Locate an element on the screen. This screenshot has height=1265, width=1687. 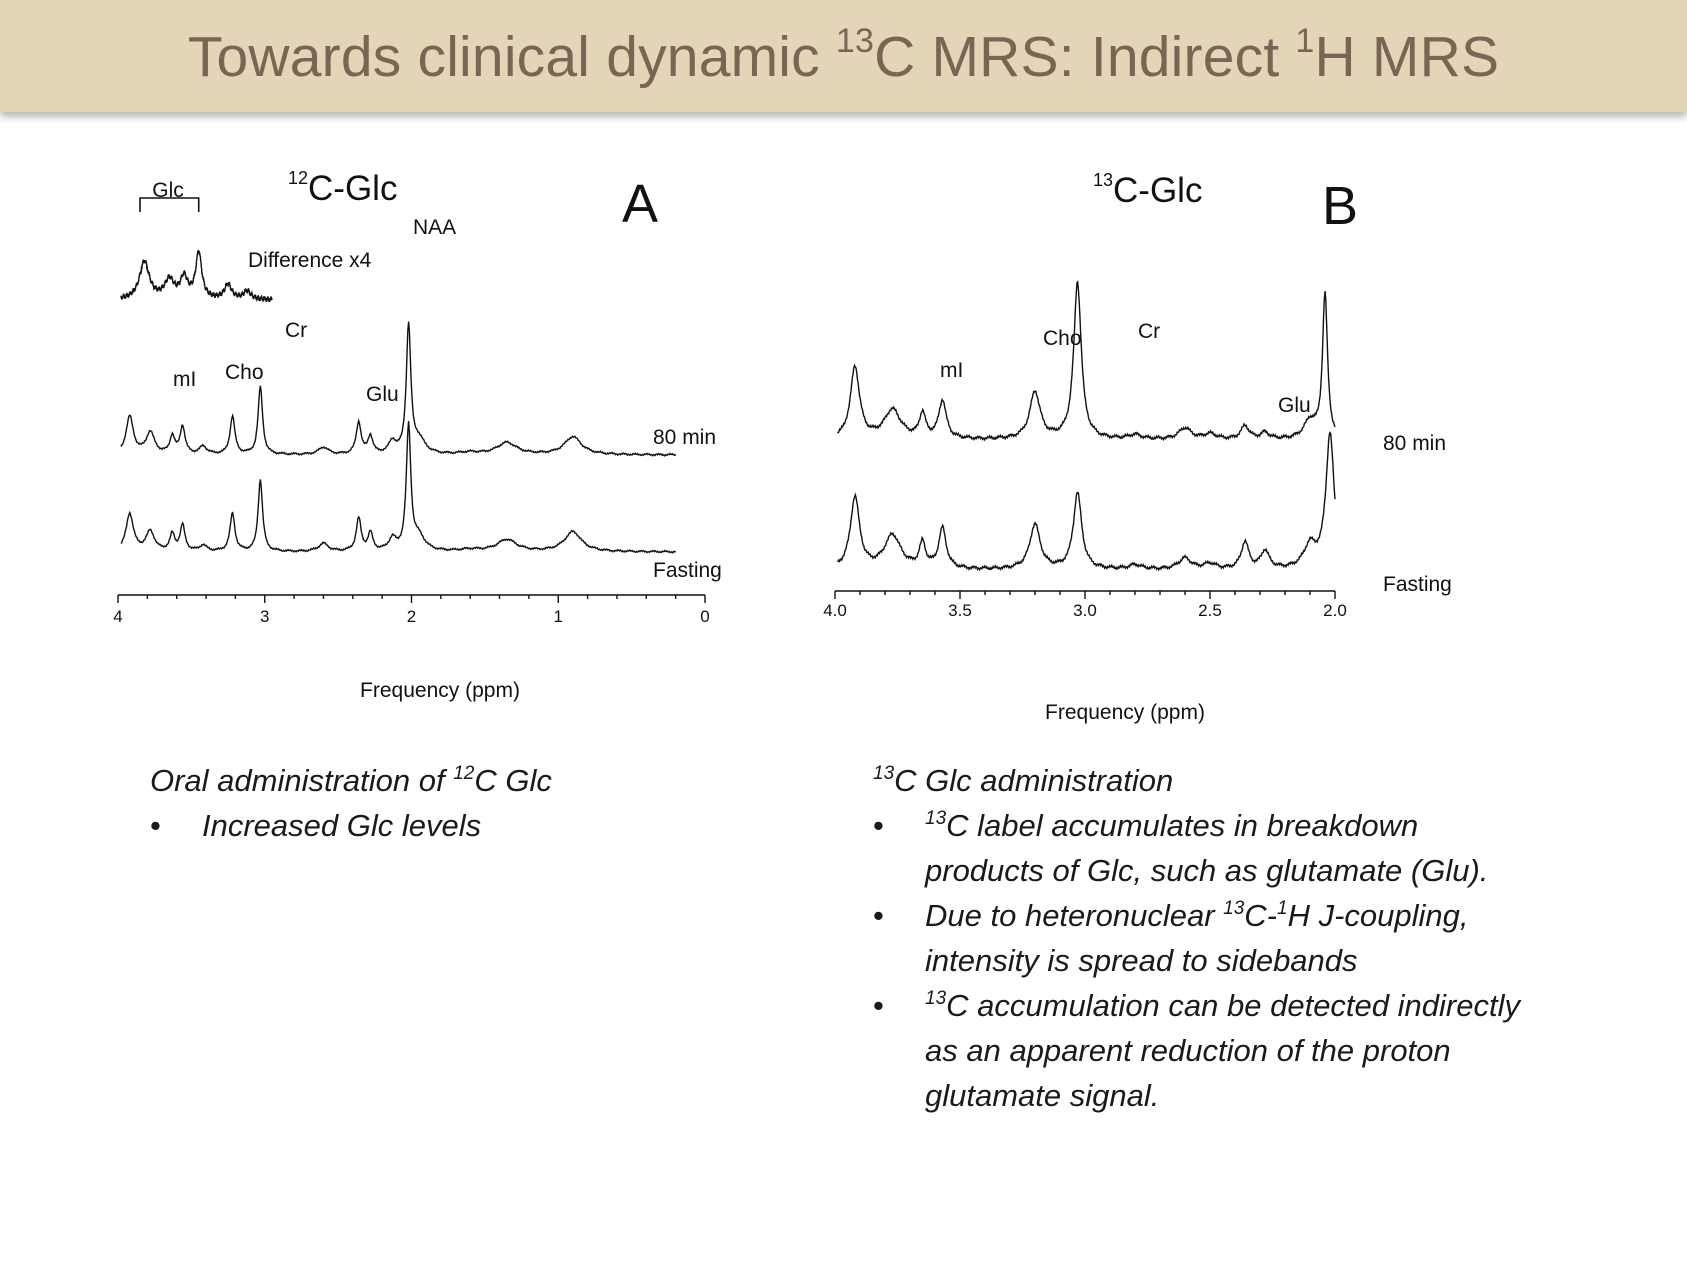
chart-b-label-cr: Cr is located at coordinates (1149, 331).